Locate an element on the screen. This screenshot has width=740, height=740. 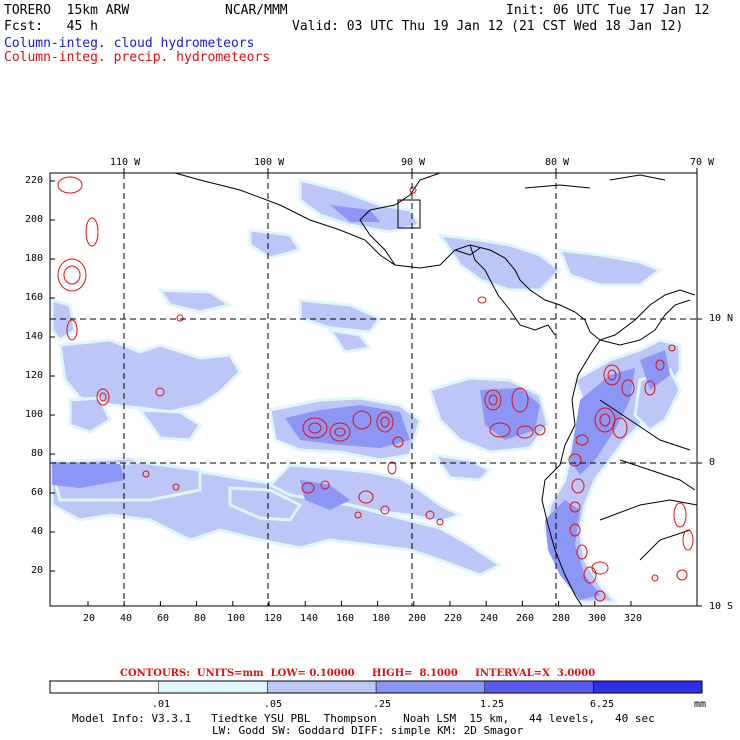
init-time: Init: 06 UTC Tue 17 Jan 12 is located at coordinates (608, 10).